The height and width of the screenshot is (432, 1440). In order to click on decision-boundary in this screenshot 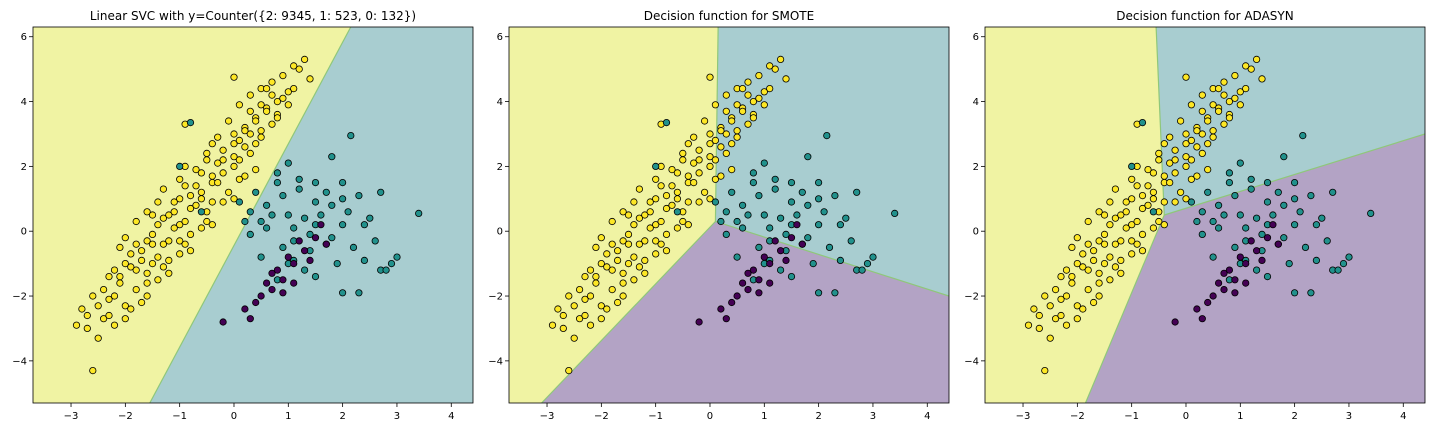, I will do `click(1124, 308)`.